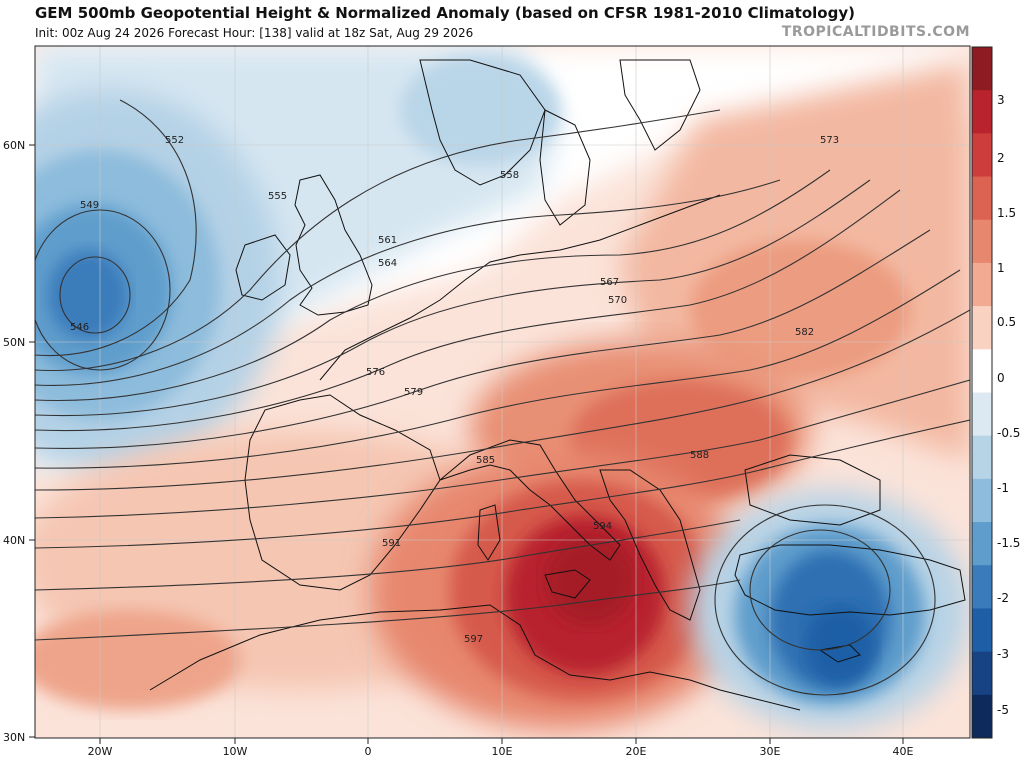  I want to click on contour-label: 576, so click(375, 372).